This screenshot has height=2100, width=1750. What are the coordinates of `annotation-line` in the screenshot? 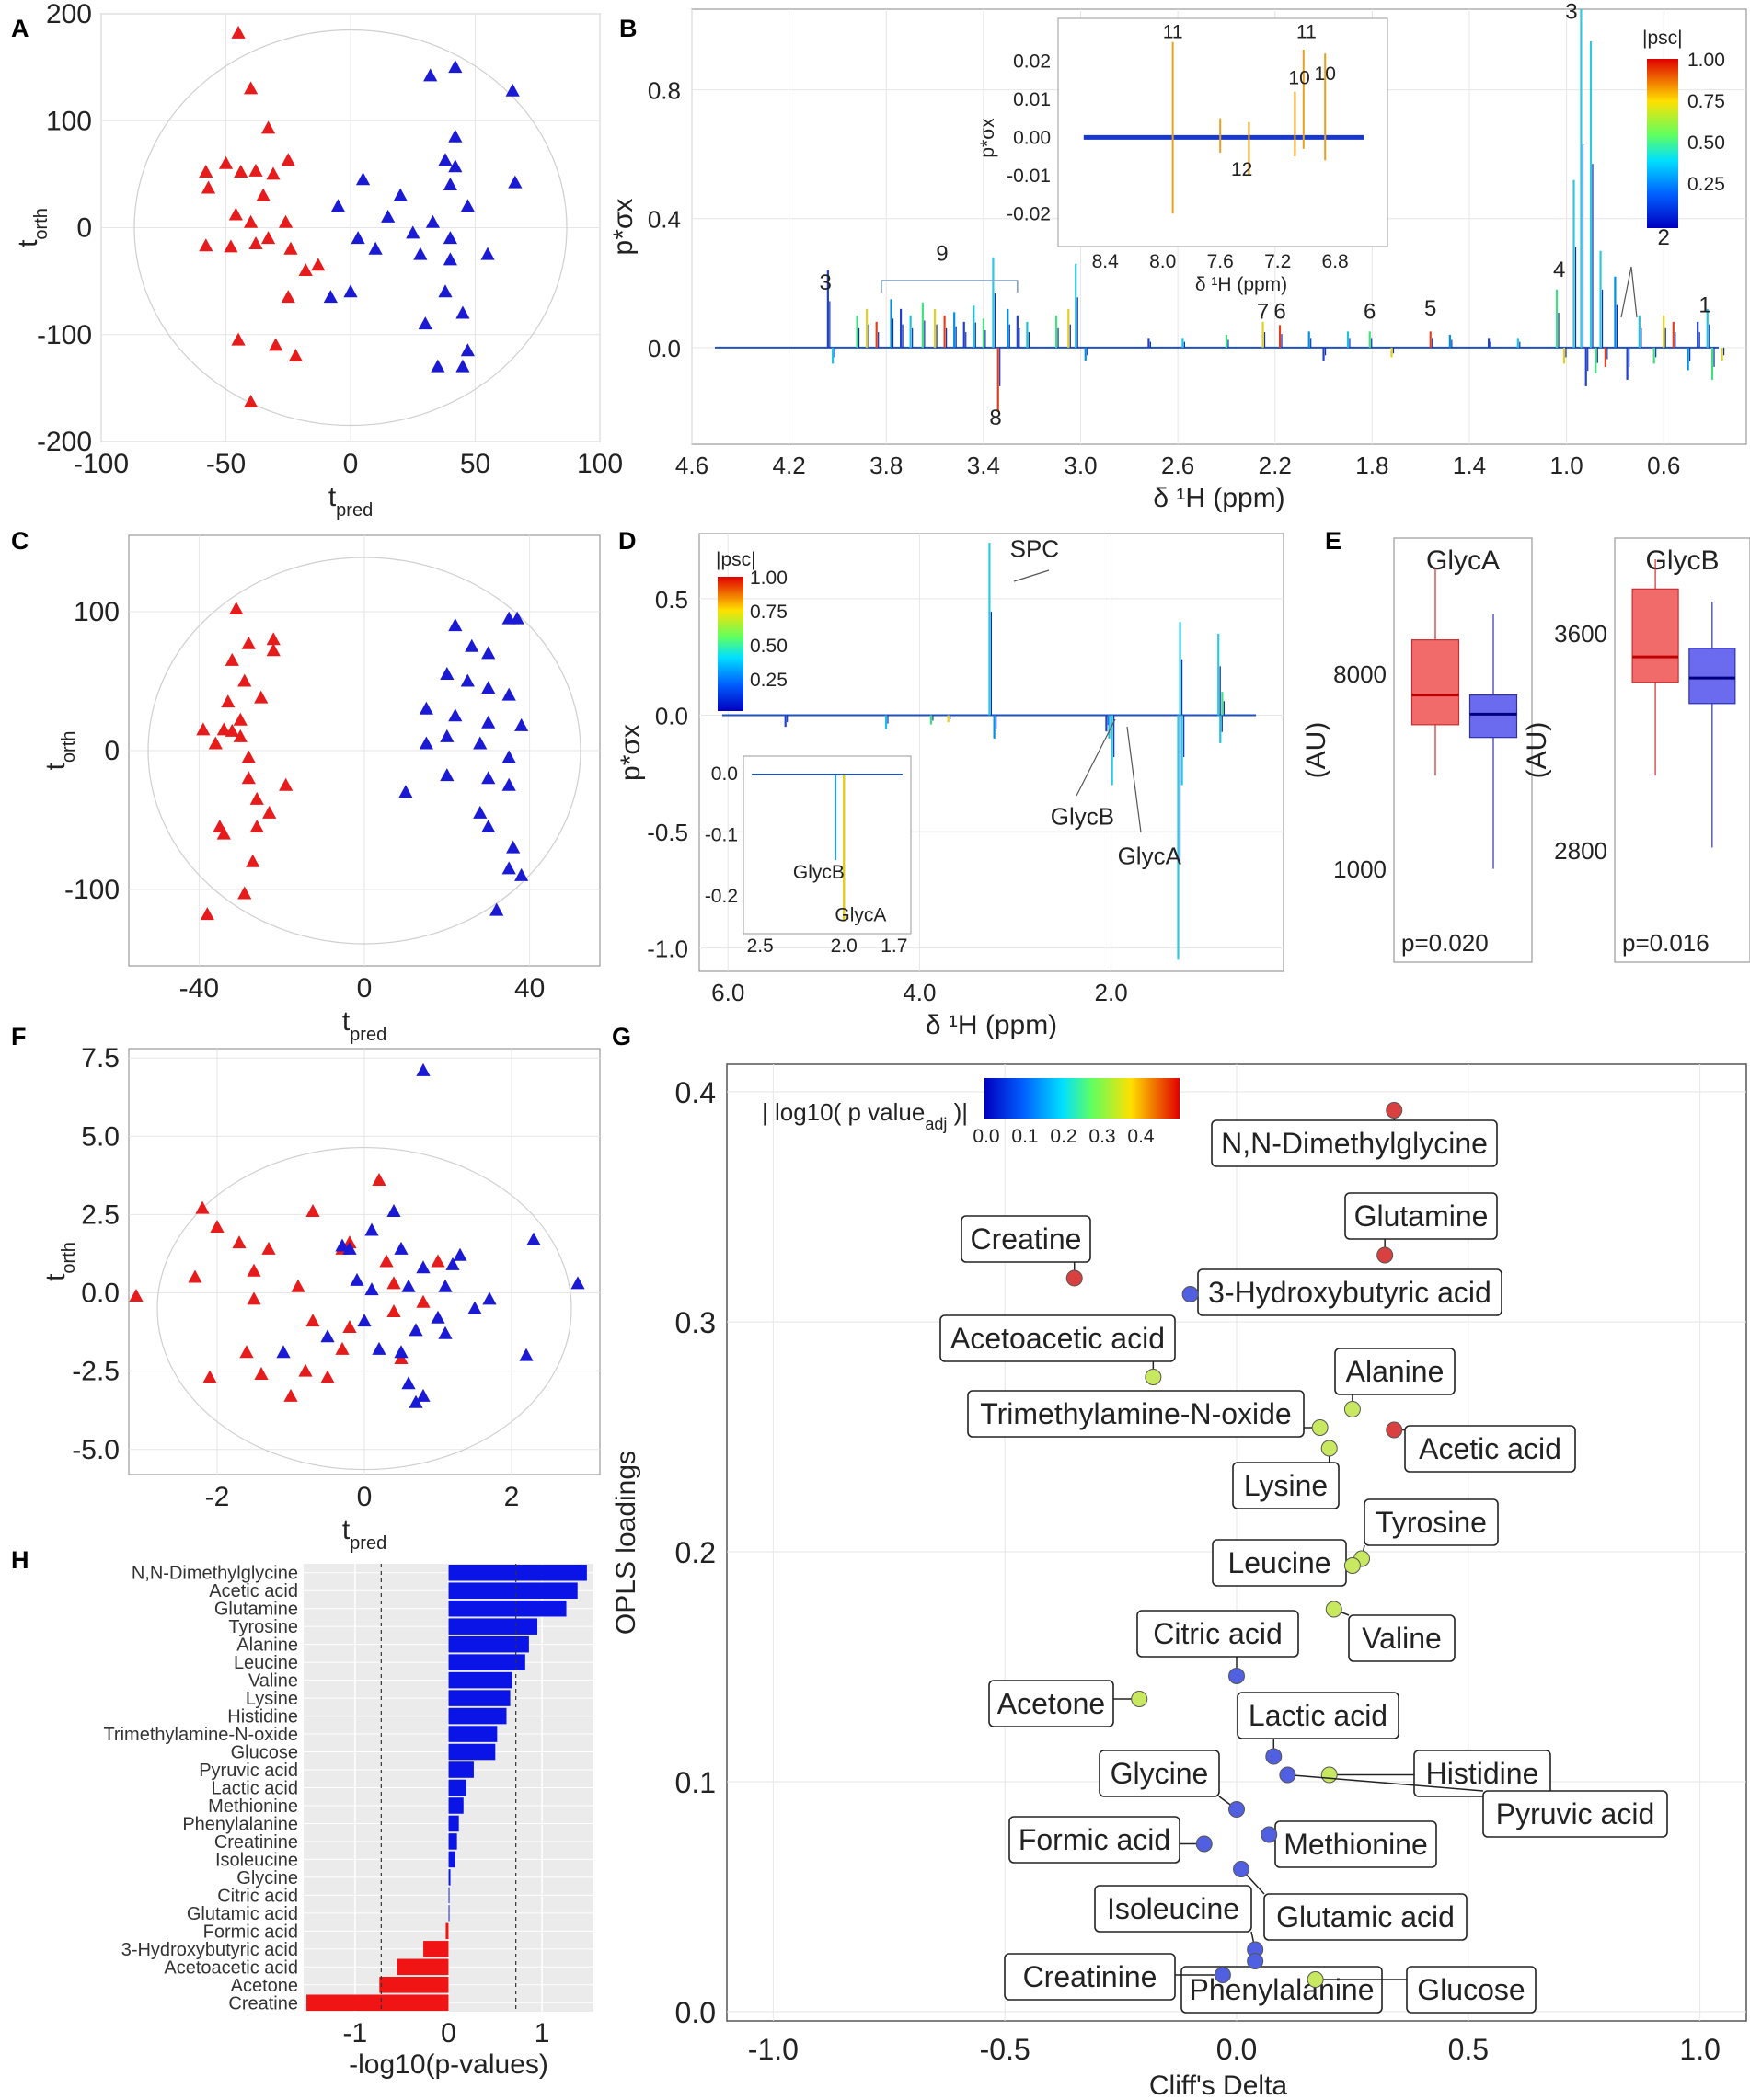 It's located at (1032, 575).